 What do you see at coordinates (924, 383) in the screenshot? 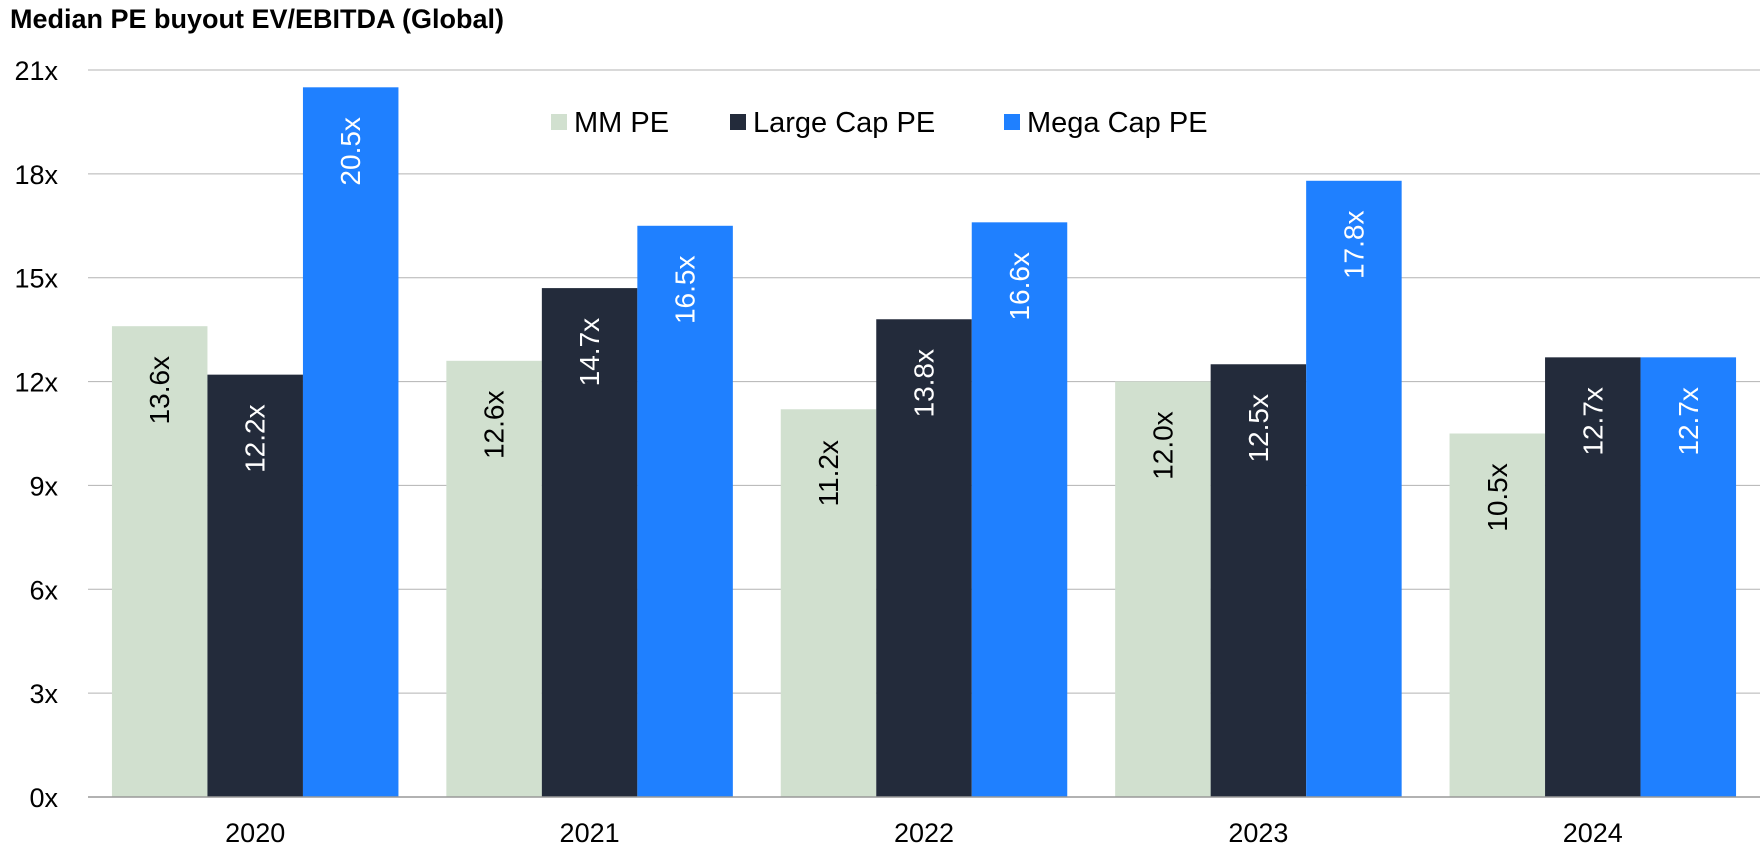
I see `data-label: 13.8x` at bounding box center [924, 383].